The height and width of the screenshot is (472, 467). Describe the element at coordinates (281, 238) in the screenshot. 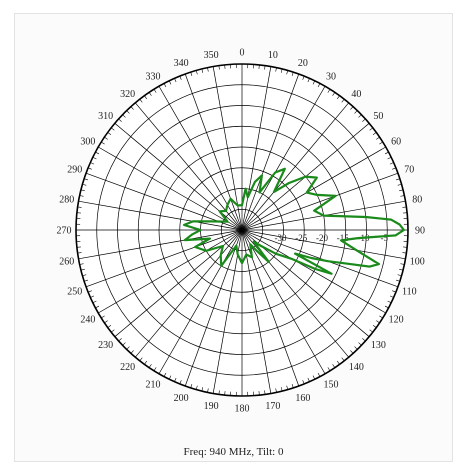

I see `radial-tick-label: -30` at that location.